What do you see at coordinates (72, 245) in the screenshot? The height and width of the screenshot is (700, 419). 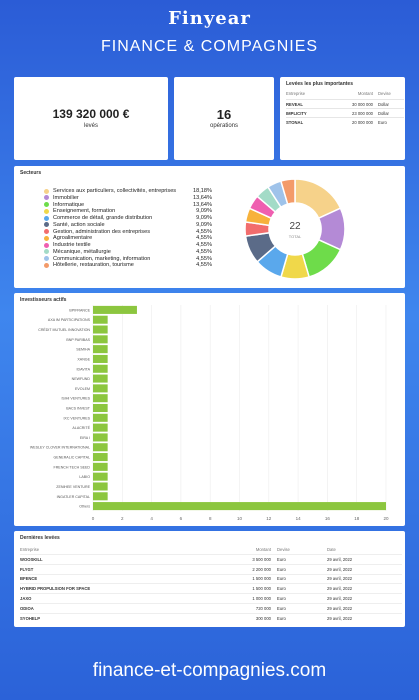 I see `legend-label: Industrie textile` at bounding box center [72, 245].